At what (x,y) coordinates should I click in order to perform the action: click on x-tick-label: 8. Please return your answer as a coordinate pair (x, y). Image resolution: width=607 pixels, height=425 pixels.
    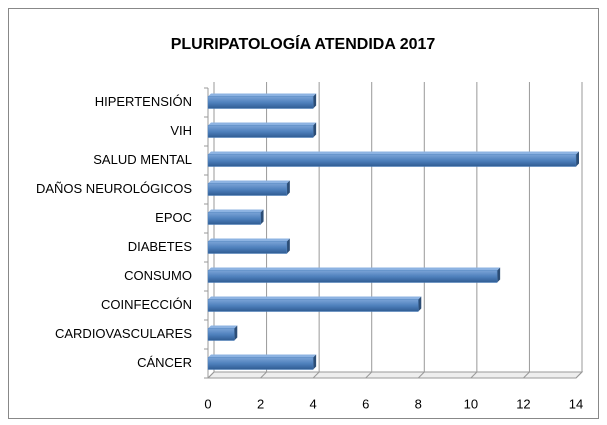
    Looking at the image, I should click on (418, 403).